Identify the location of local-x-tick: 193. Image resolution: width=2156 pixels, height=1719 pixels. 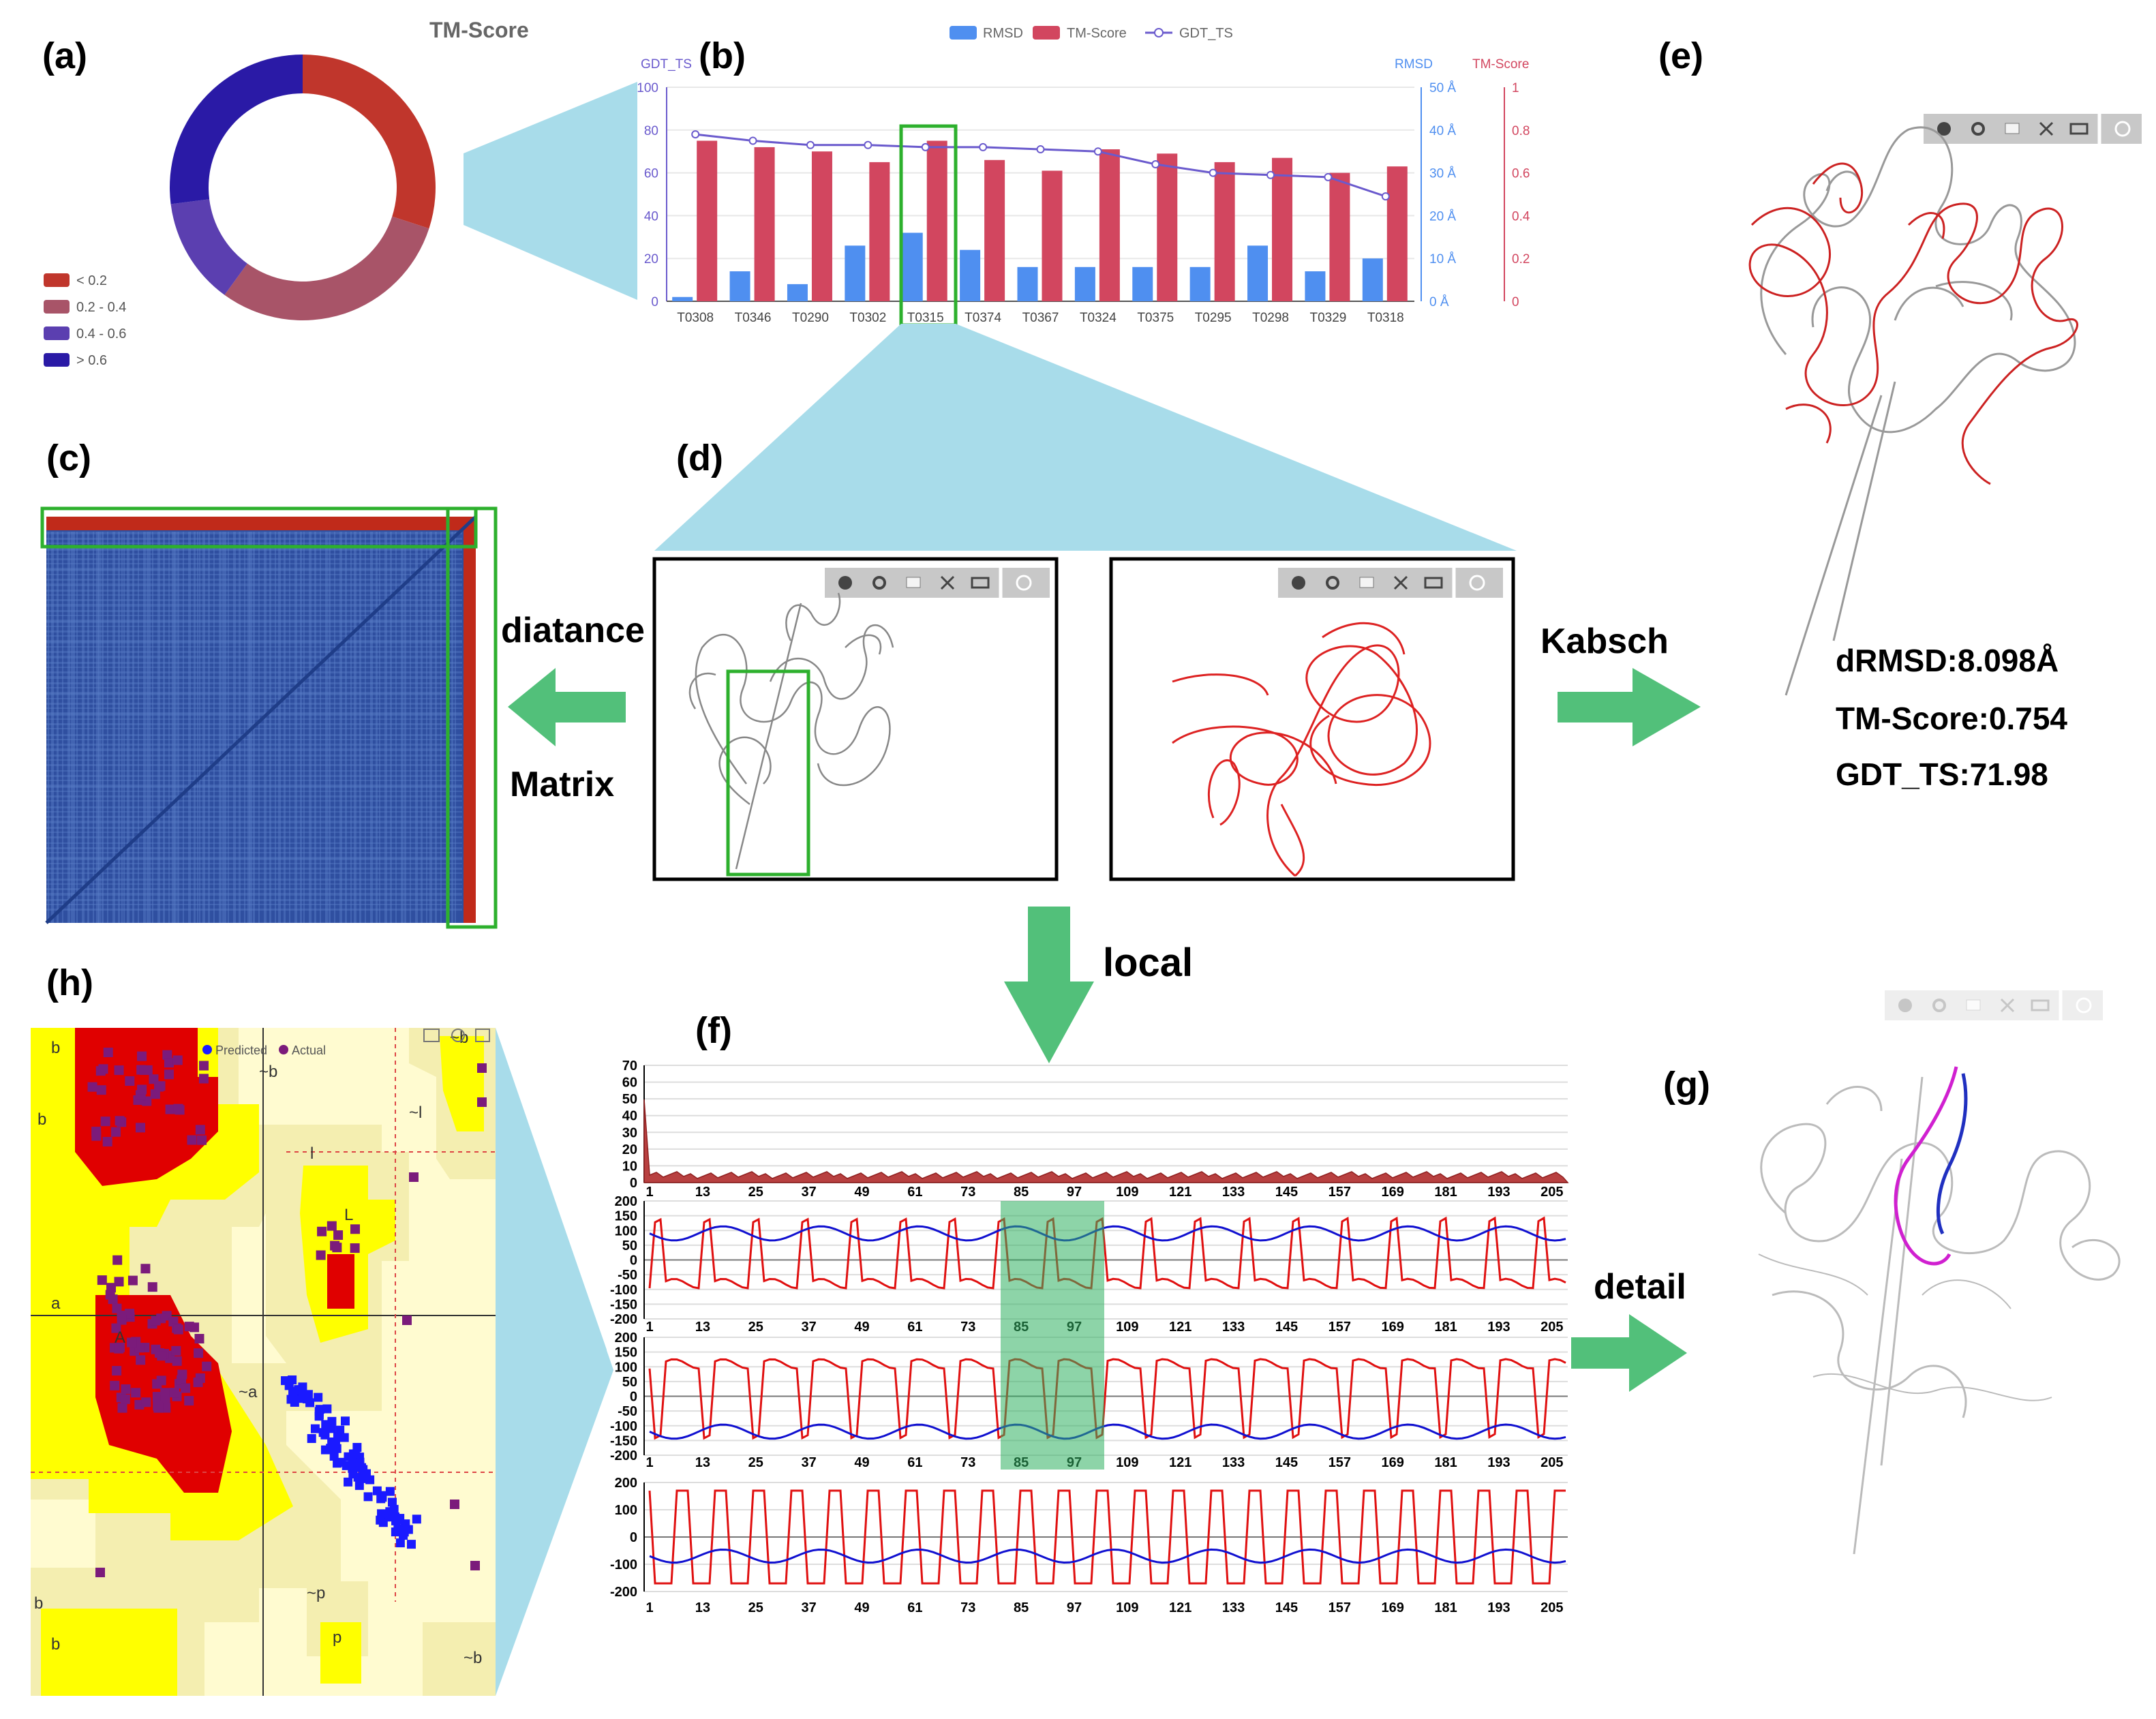
(1498, 1608).